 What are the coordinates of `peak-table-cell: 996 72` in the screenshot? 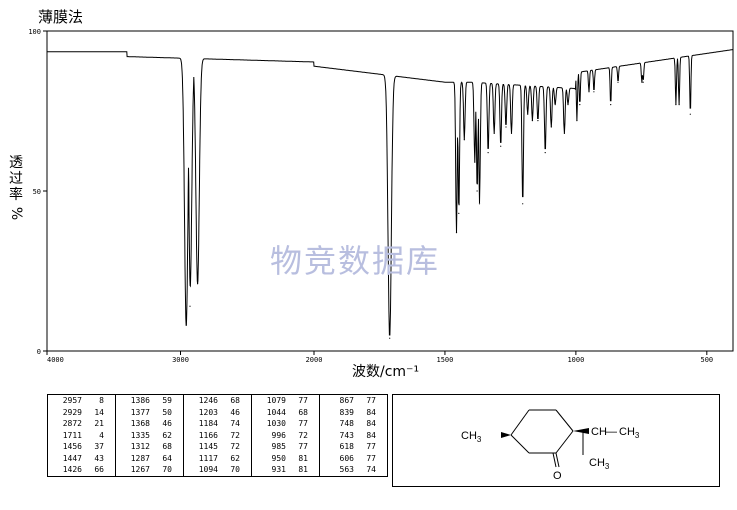 It's located at (285, 435).